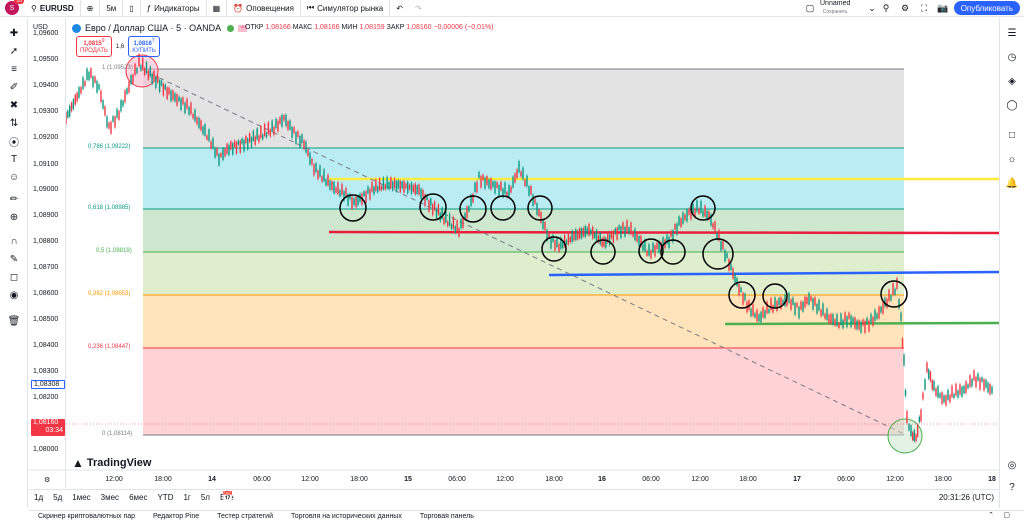  I want to click on maximize-panel-icon: ▢, so click(1006, 515).